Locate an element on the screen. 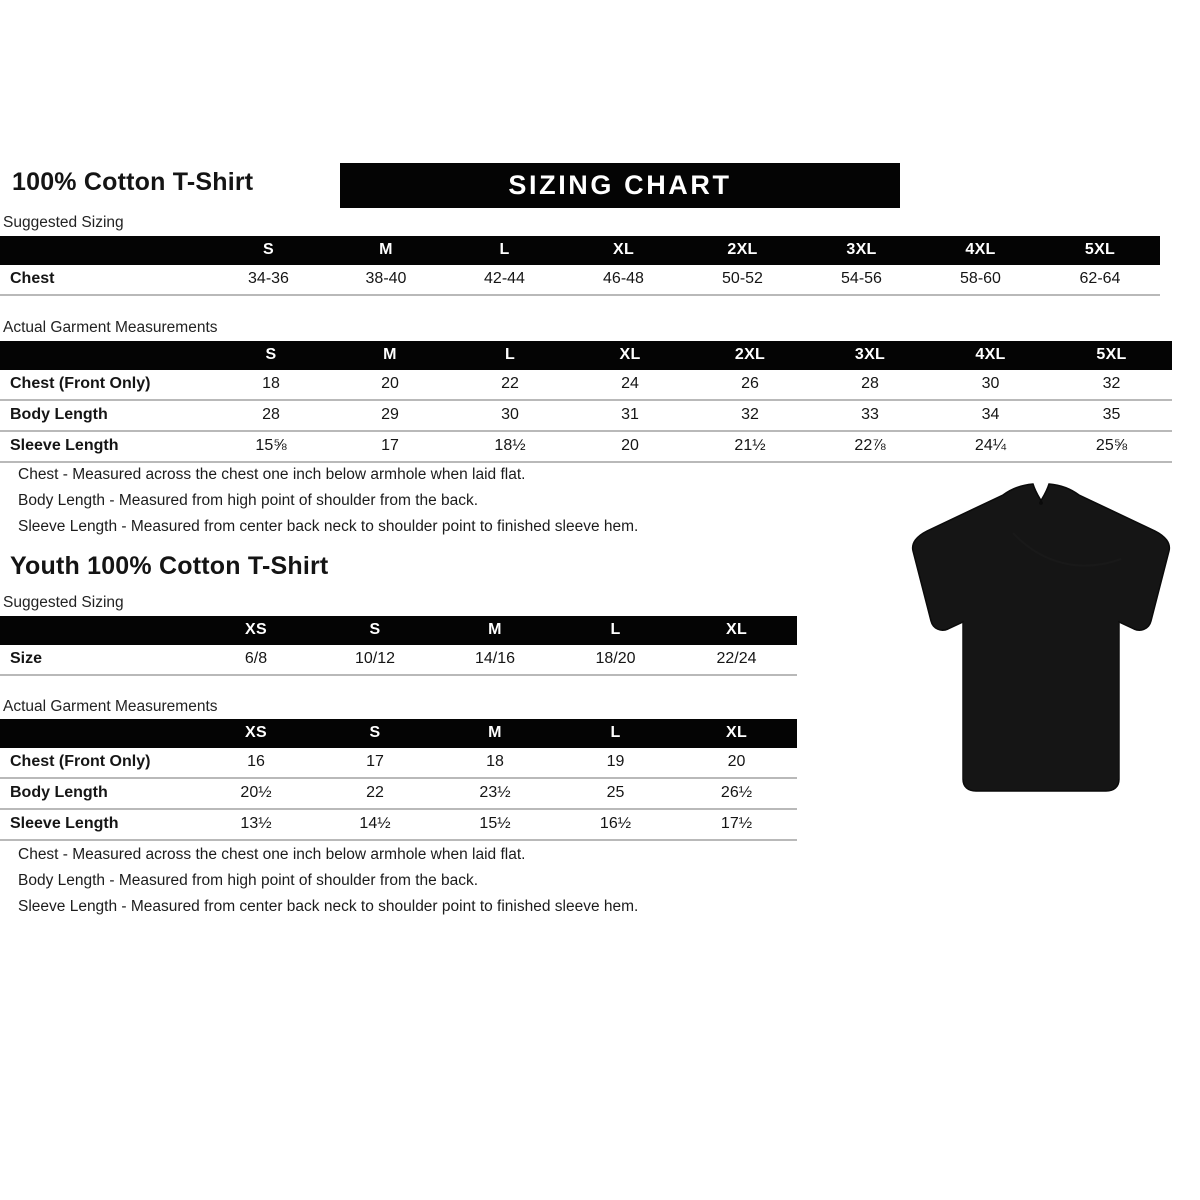  table-row: Size 6/8 10/12 14/16 18/20 22/24 is located at coordinates (398, 660).